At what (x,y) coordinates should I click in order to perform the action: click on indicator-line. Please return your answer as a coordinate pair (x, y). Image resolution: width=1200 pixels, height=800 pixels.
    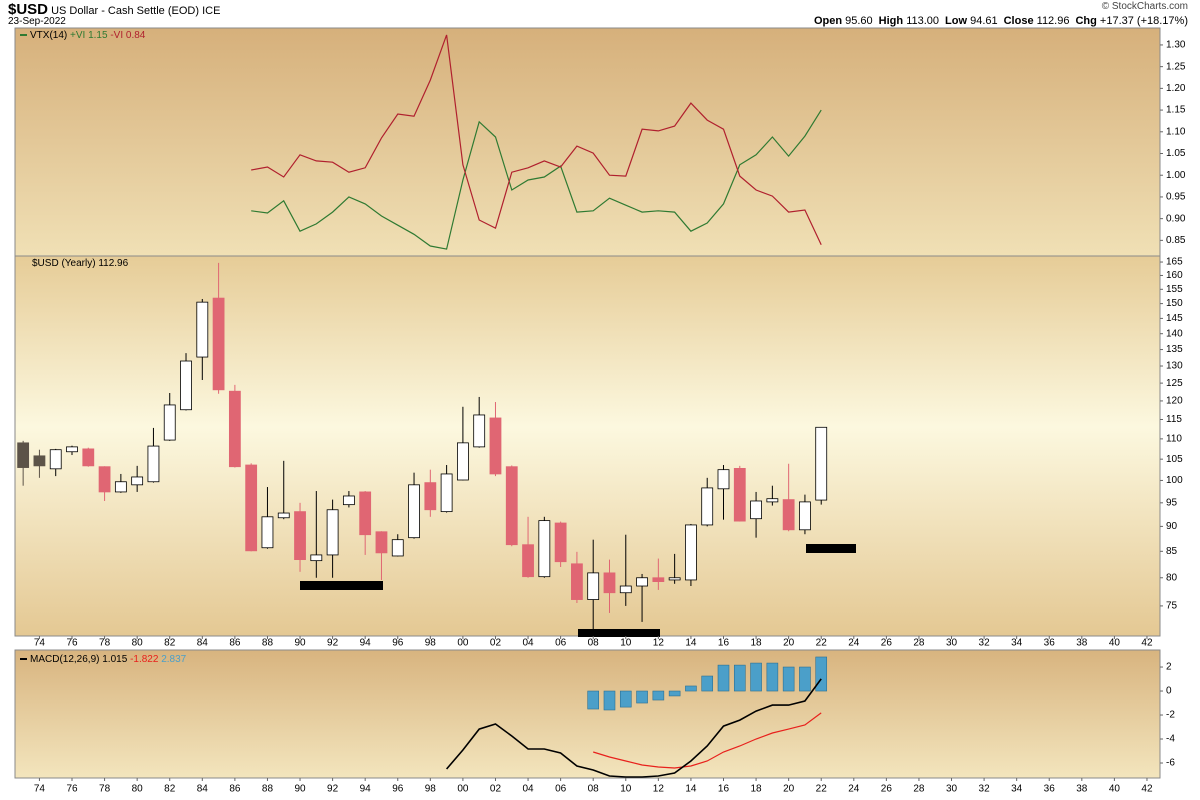
    Looking at the image, I should click on (536, 179).